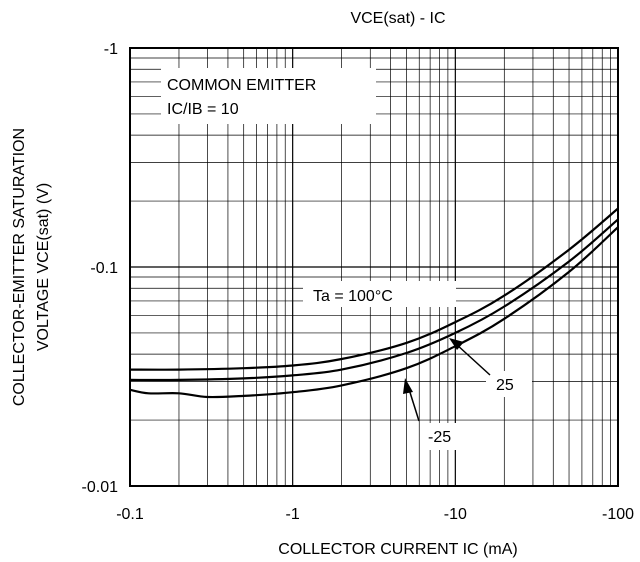 The image size is (640, 562). Describe the element at coordinates (456, 344) in the screenshot. I see `arrow-25-head` at that location.